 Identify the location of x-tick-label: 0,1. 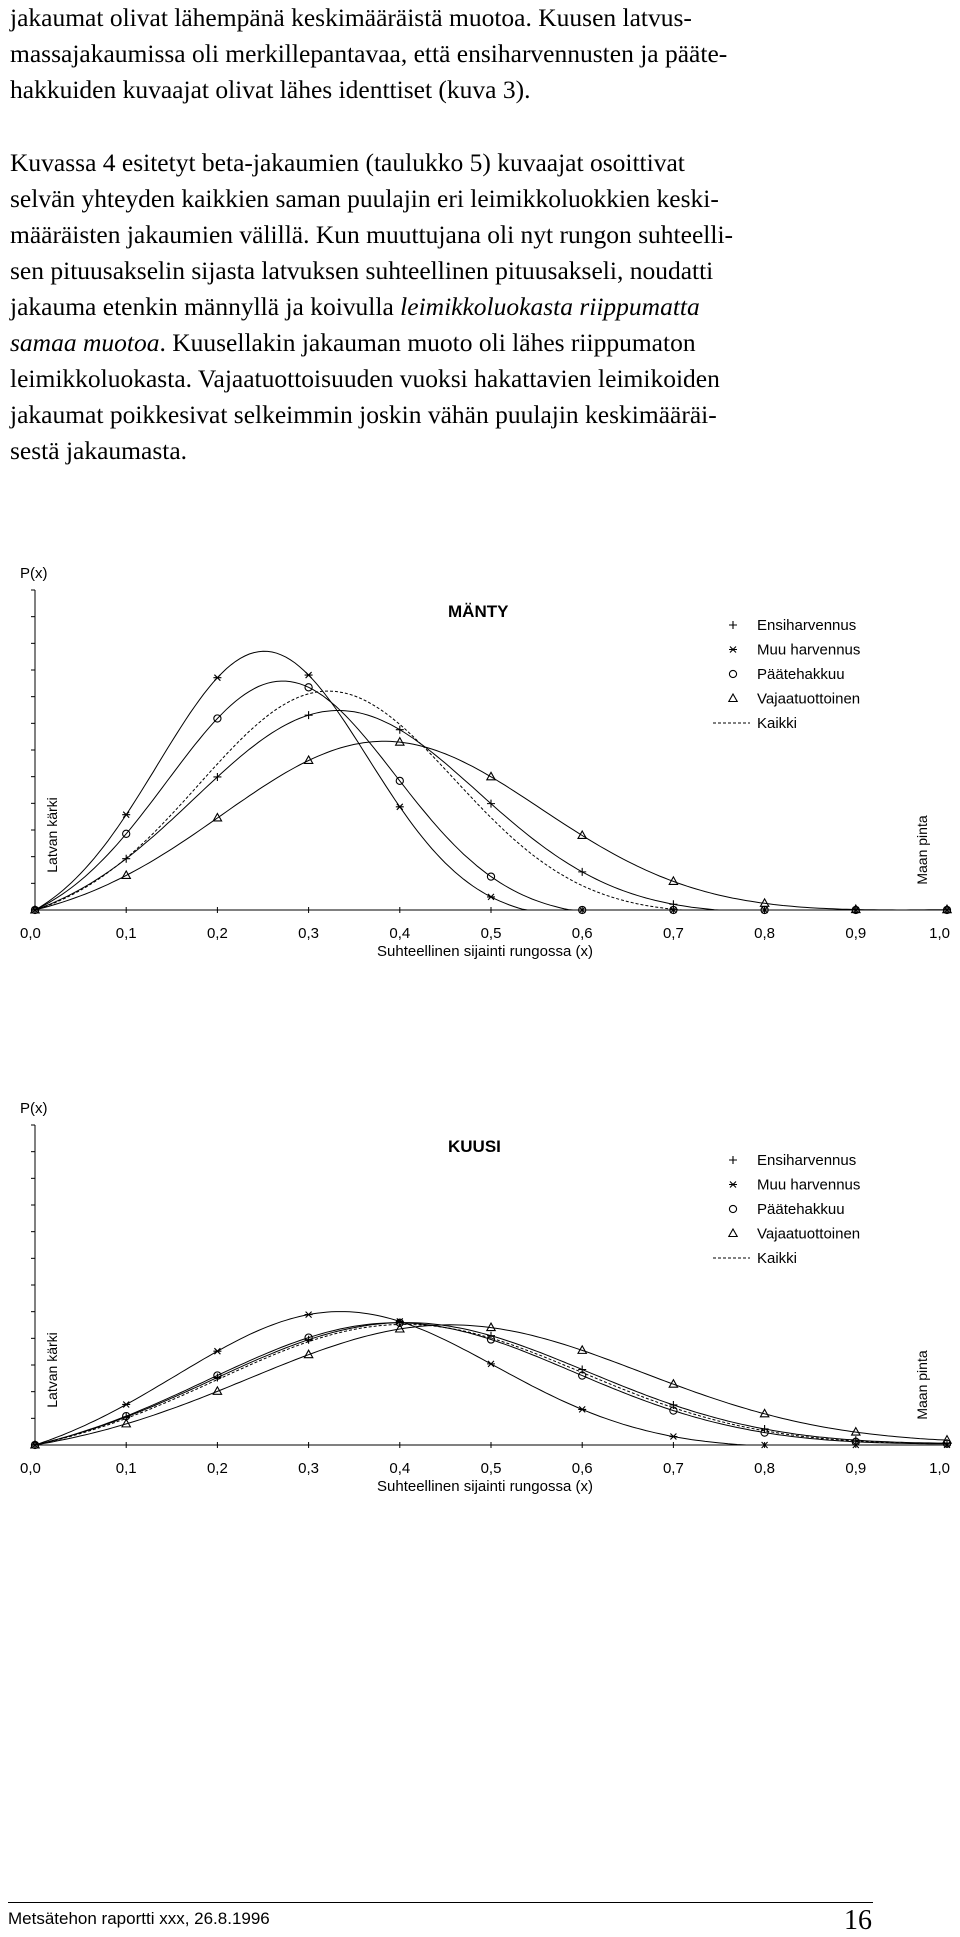
(126, 1468).